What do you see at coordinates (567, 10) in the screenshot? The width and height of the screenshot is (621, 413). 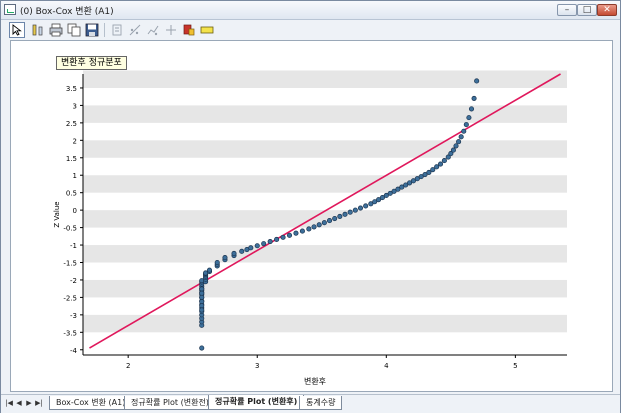 I see `minimize-button: –` at bounding box center [567, 10].